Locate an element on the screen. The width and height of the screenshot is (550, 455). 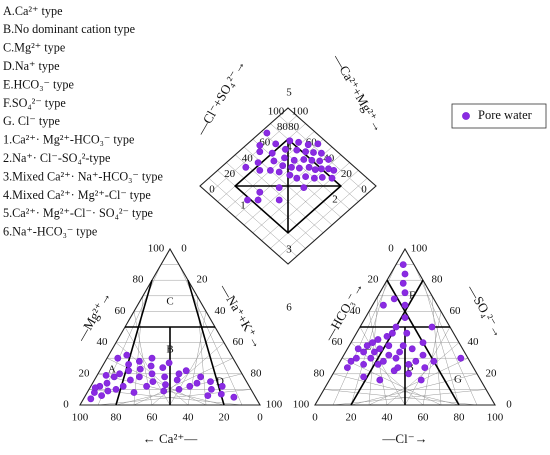
axis-label-clso4: —Cl⁻+SO₄²⁻→ is located at coordinates (221, 97).